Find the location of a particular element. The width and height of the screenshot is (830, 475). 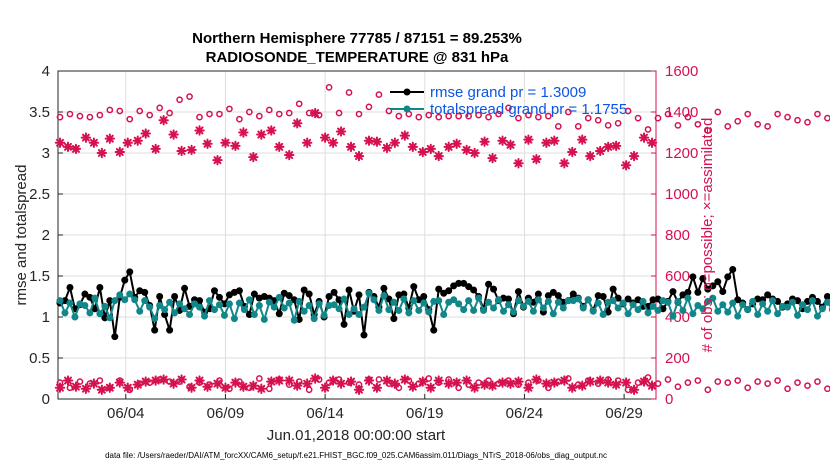

legend-rmse-swatch-marker is located at coordinates (407, 92).